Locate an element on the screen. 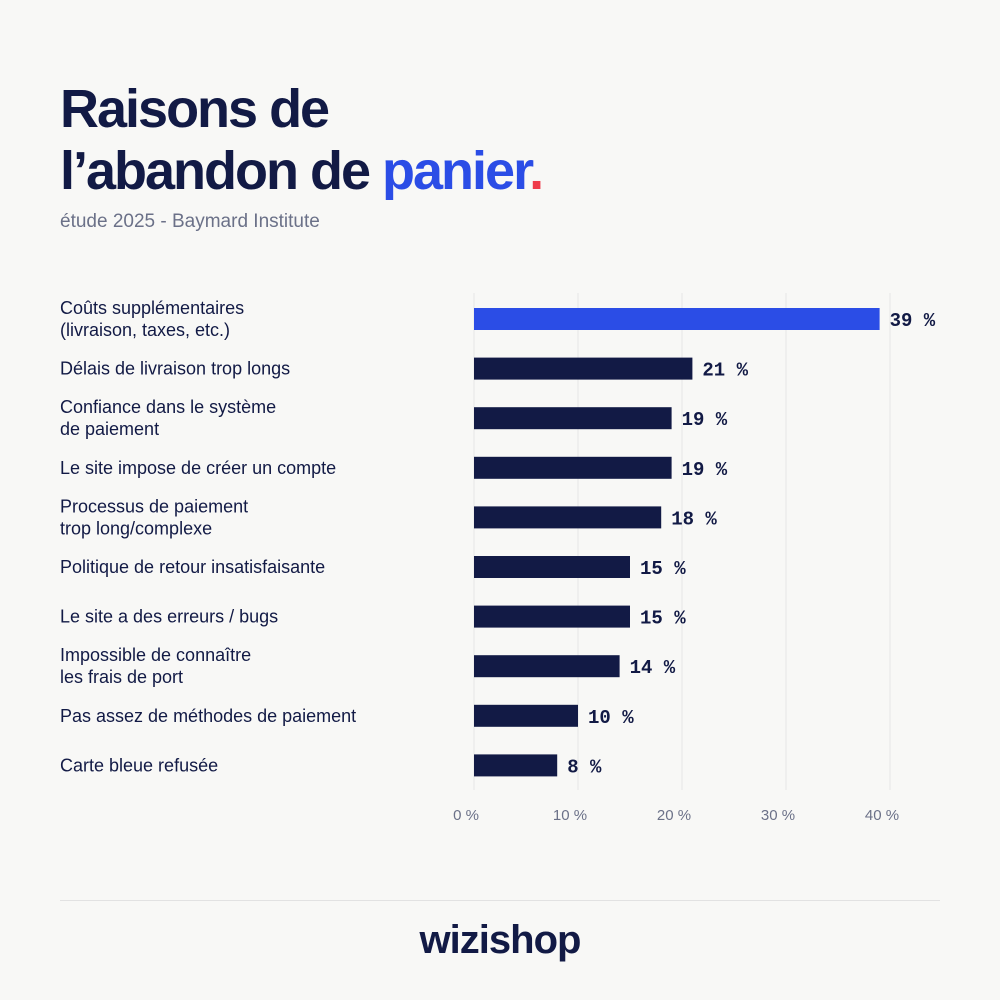 Image resolution: width=1000 pixels, height=1000 pixels. value-label: 21 % is located at coordinates (725, 371).